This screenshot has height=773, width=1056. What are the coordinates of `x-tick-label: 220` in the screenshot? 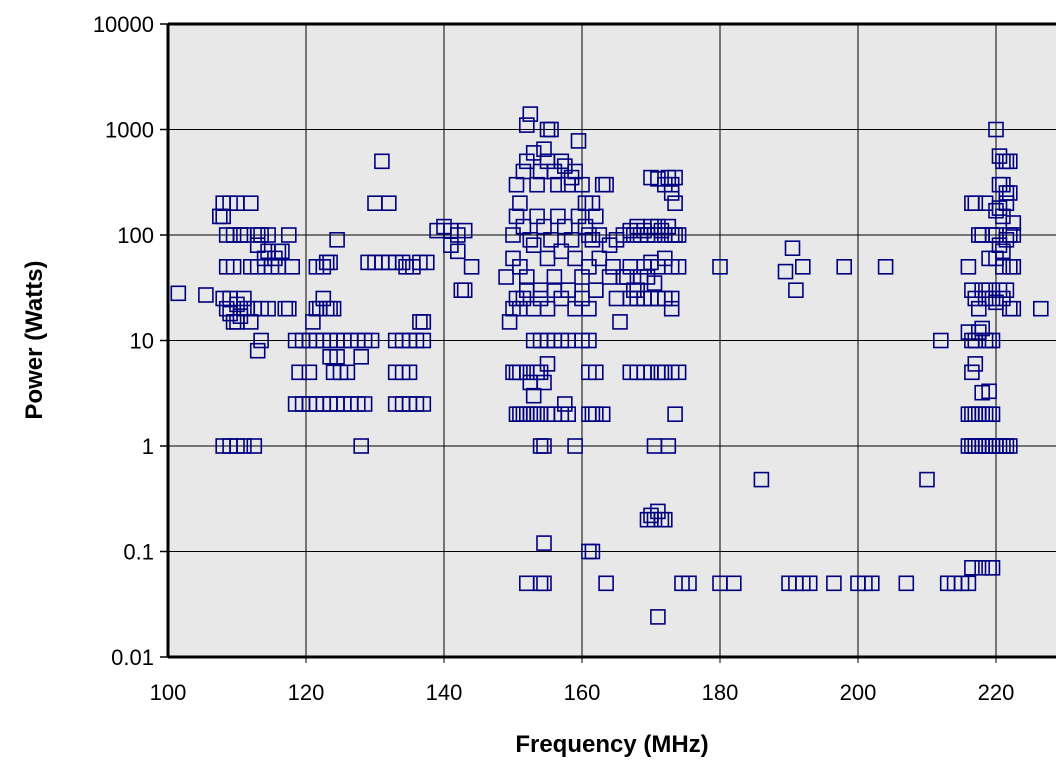 It's located at (996, 692).